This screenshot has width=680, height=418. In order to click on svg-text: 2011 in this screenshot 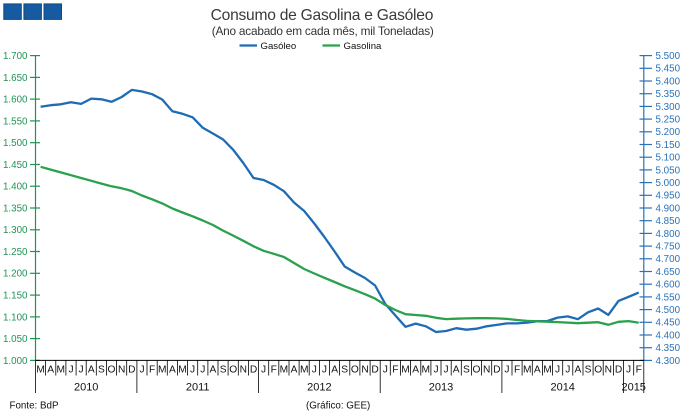, I will do `click(198, 388)`.